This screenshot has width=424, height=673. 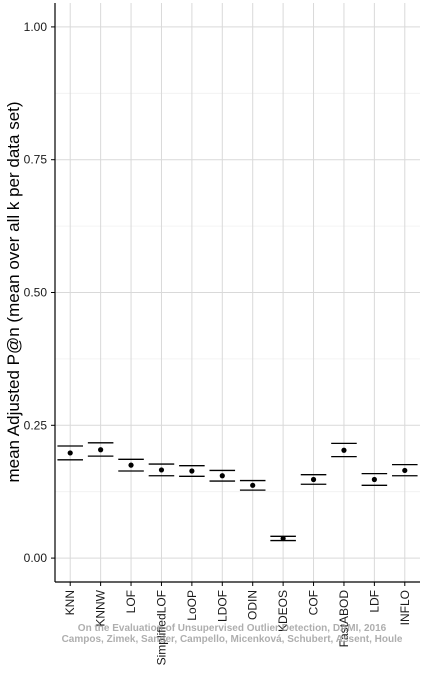 What do you see at coordinates (405, 607) in the screenshot?
I see `x-tick-label-inflo: INFLO` at bounding box center [405, 607].